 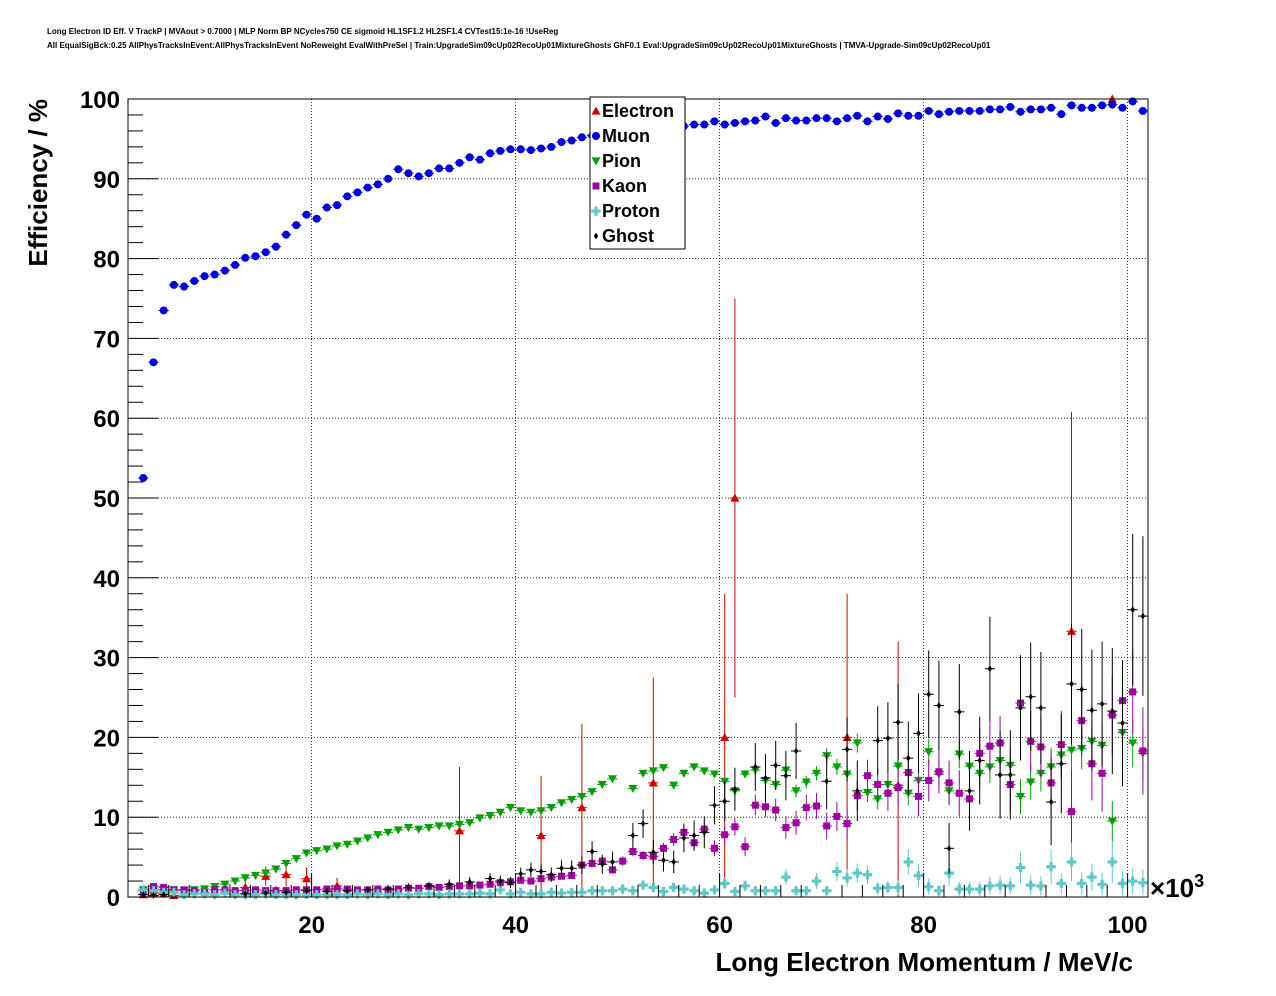 What do you see at coordinates (596, 110) in the screenshot?
I see `legend-marker-electron` at bounding box center [596, 110].